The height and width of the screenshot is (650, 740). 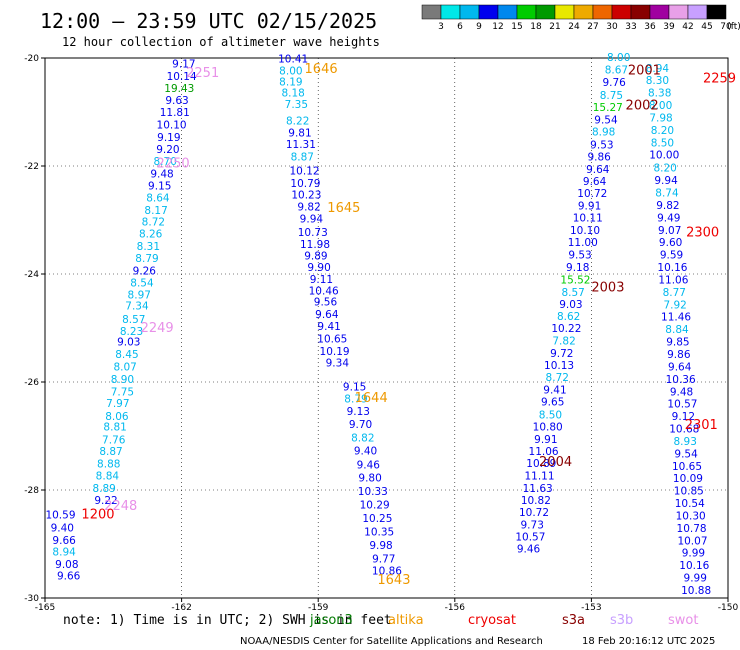 What do you see at coordinates (377, 519) in the screenshot?
I see `wave-height-jason3: 10.25` at bounding box center [377, 519].